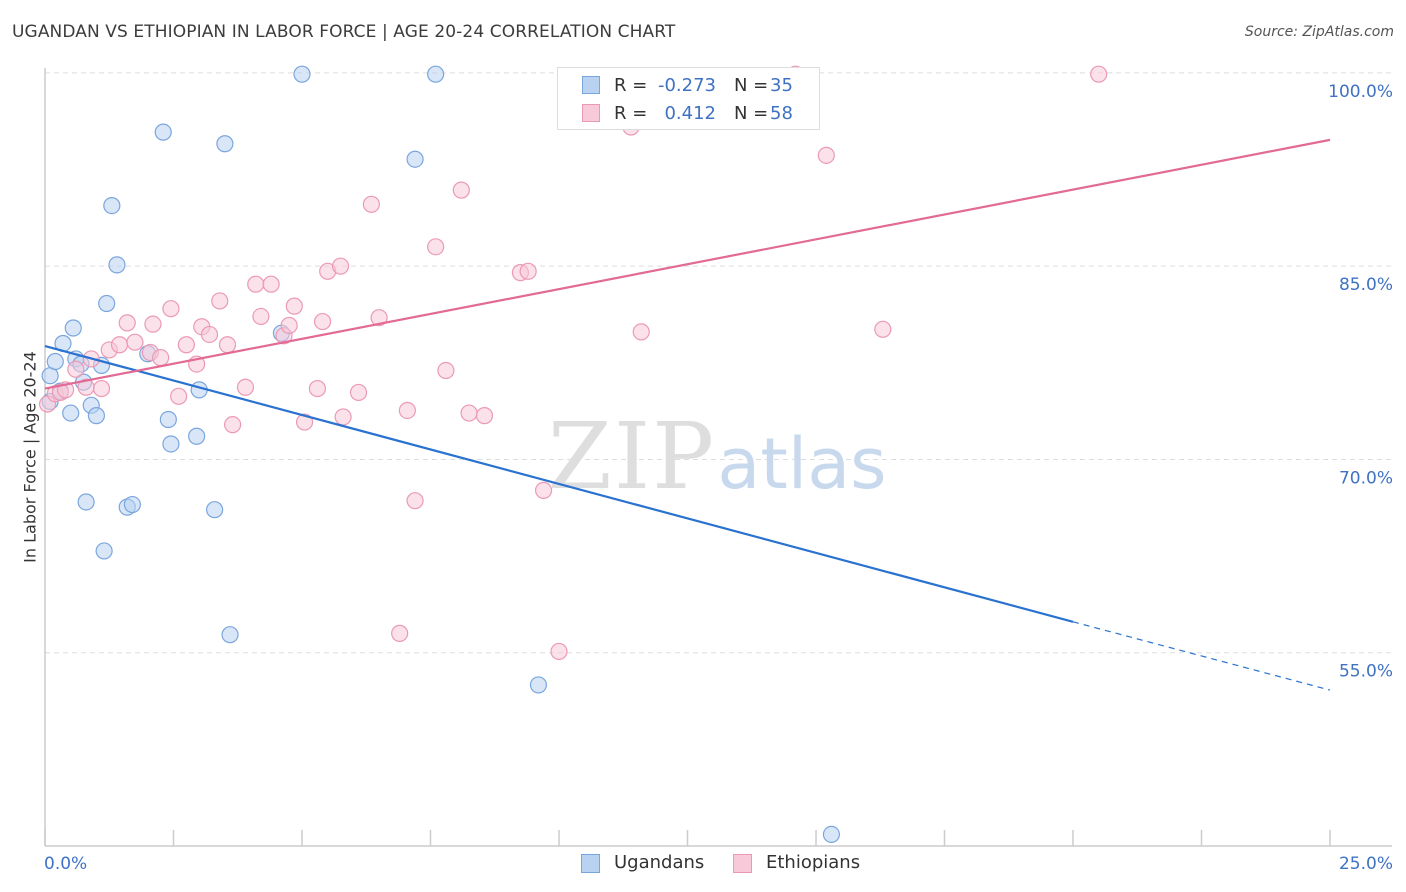 The image size is (1406, 892). I want to click on r-value: -0.273, so click(686, 85).